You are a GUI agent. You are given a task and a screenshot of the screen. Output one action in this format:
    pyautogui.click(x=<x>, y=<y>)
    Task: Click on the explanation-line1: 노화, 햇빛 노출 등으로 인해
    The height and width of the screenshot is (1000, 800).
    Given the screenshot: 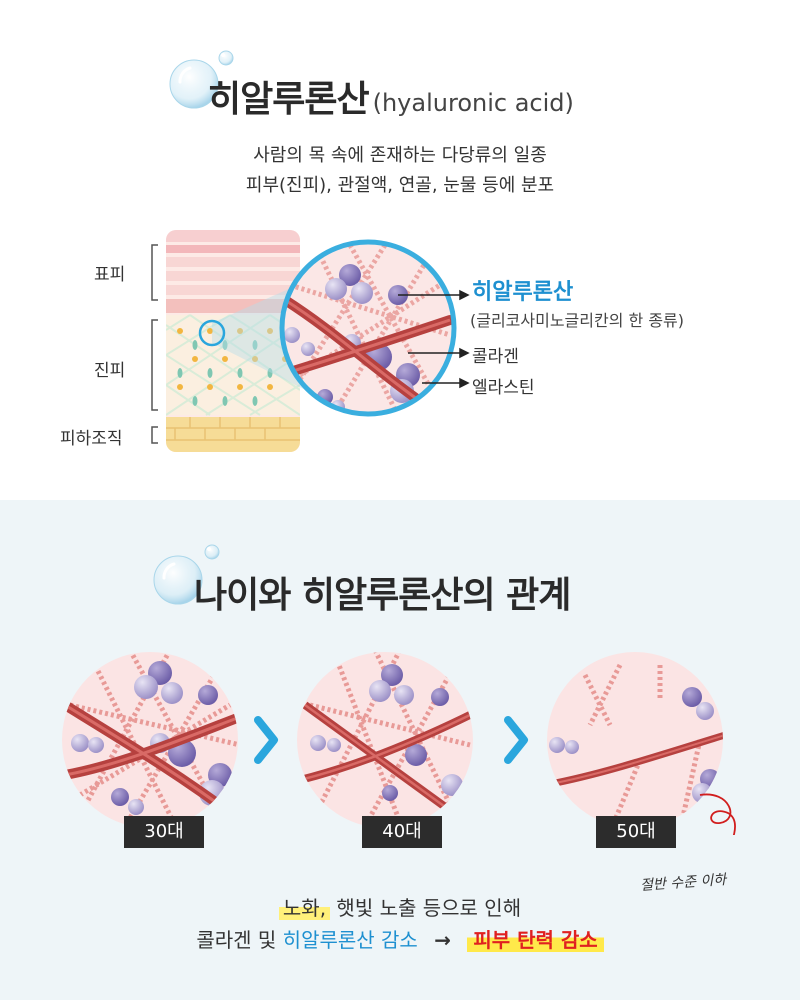 What is the action you would take?
    pyautogui.click(x=400, y=908)
    